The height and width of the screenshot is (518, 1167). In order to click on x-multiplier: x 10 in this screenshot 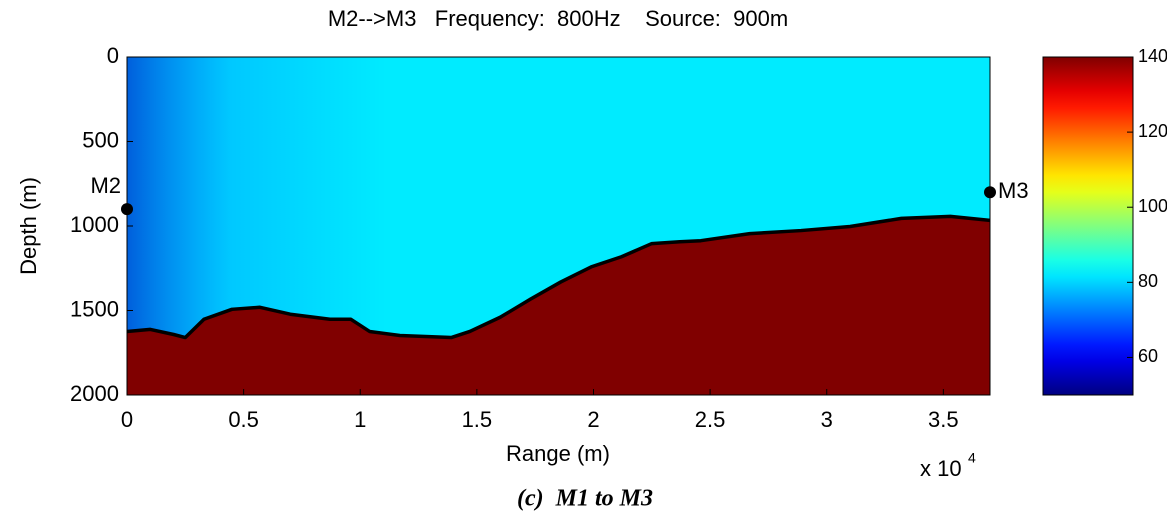, I will do `click(941, 468)`.